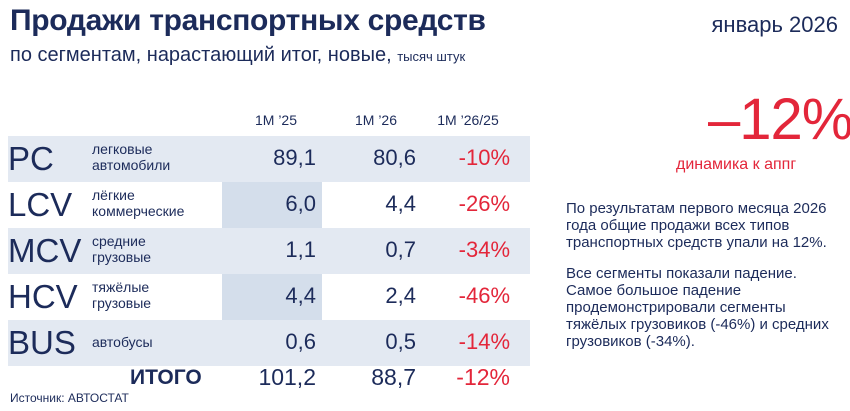  Describe the element at coordinates (484, 341) in the screenshot. I see `value-change: -14%` at that location.